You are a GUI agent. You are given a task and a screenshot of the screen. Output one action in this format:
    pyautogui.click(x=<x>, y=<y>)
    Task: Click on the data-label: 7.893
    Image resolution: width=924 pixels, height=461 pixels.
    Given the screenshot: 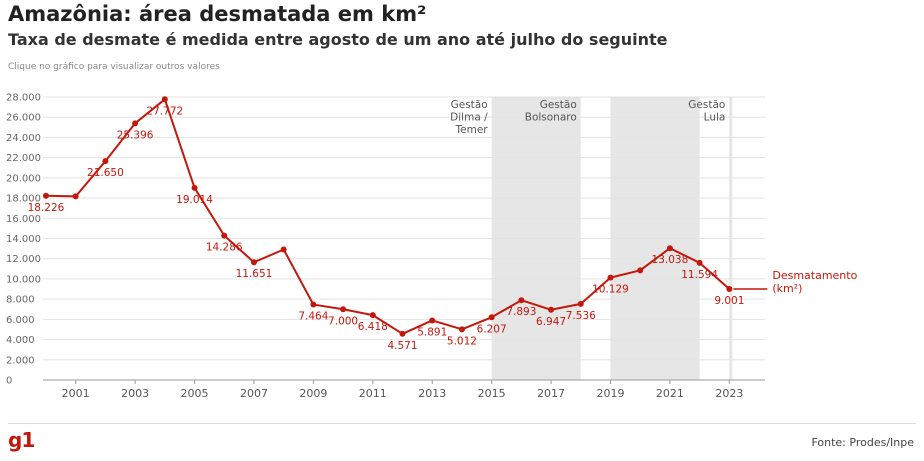 What is the action you would take?
    pyautogui.click(x=521, y=312)
    